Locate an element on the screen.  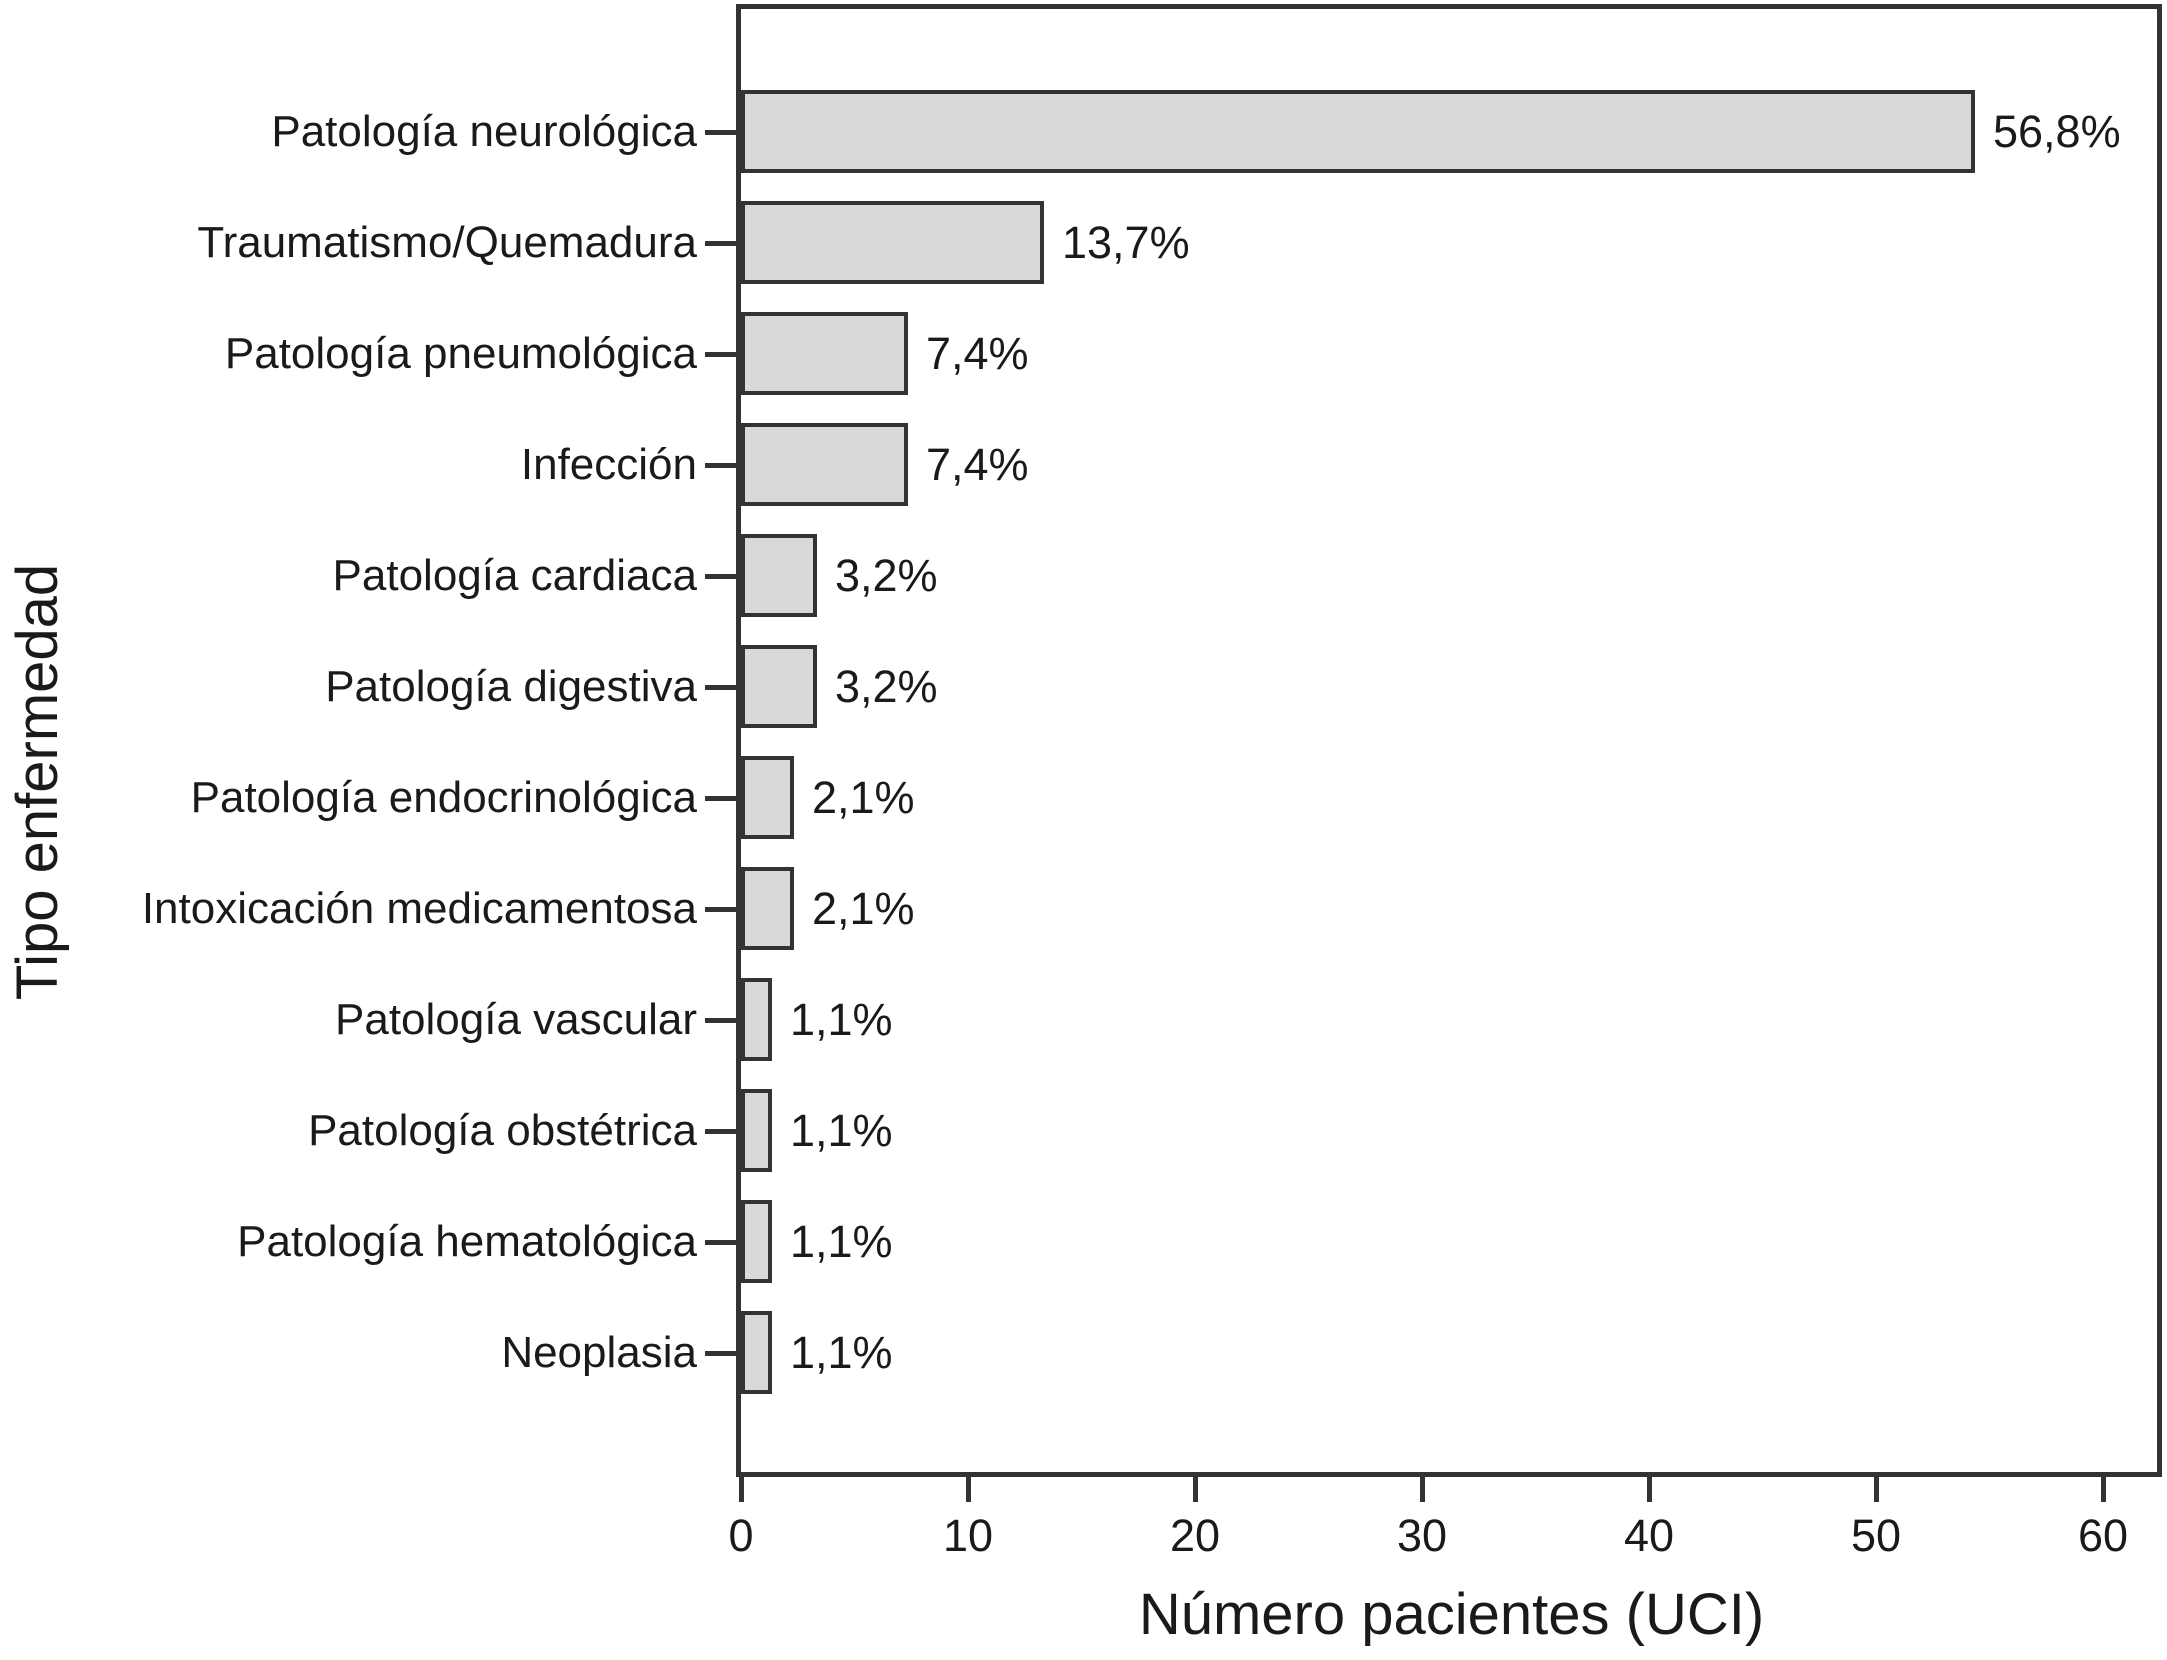
category-label: Patología obstétrica is located at coordinates (502, 1130).